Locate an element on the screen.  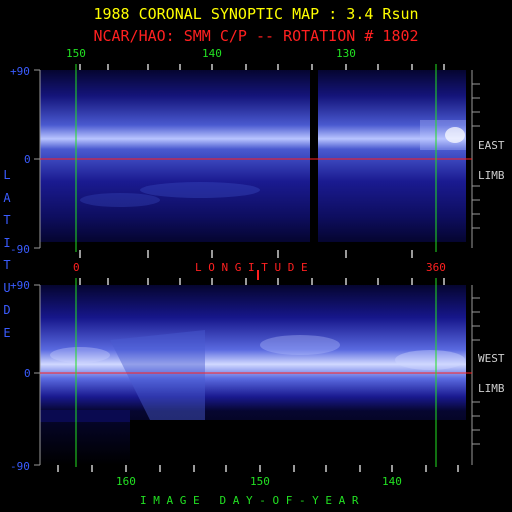
longitude-axis-label: L O N G I T U D E is located at coordinates (251, 267).